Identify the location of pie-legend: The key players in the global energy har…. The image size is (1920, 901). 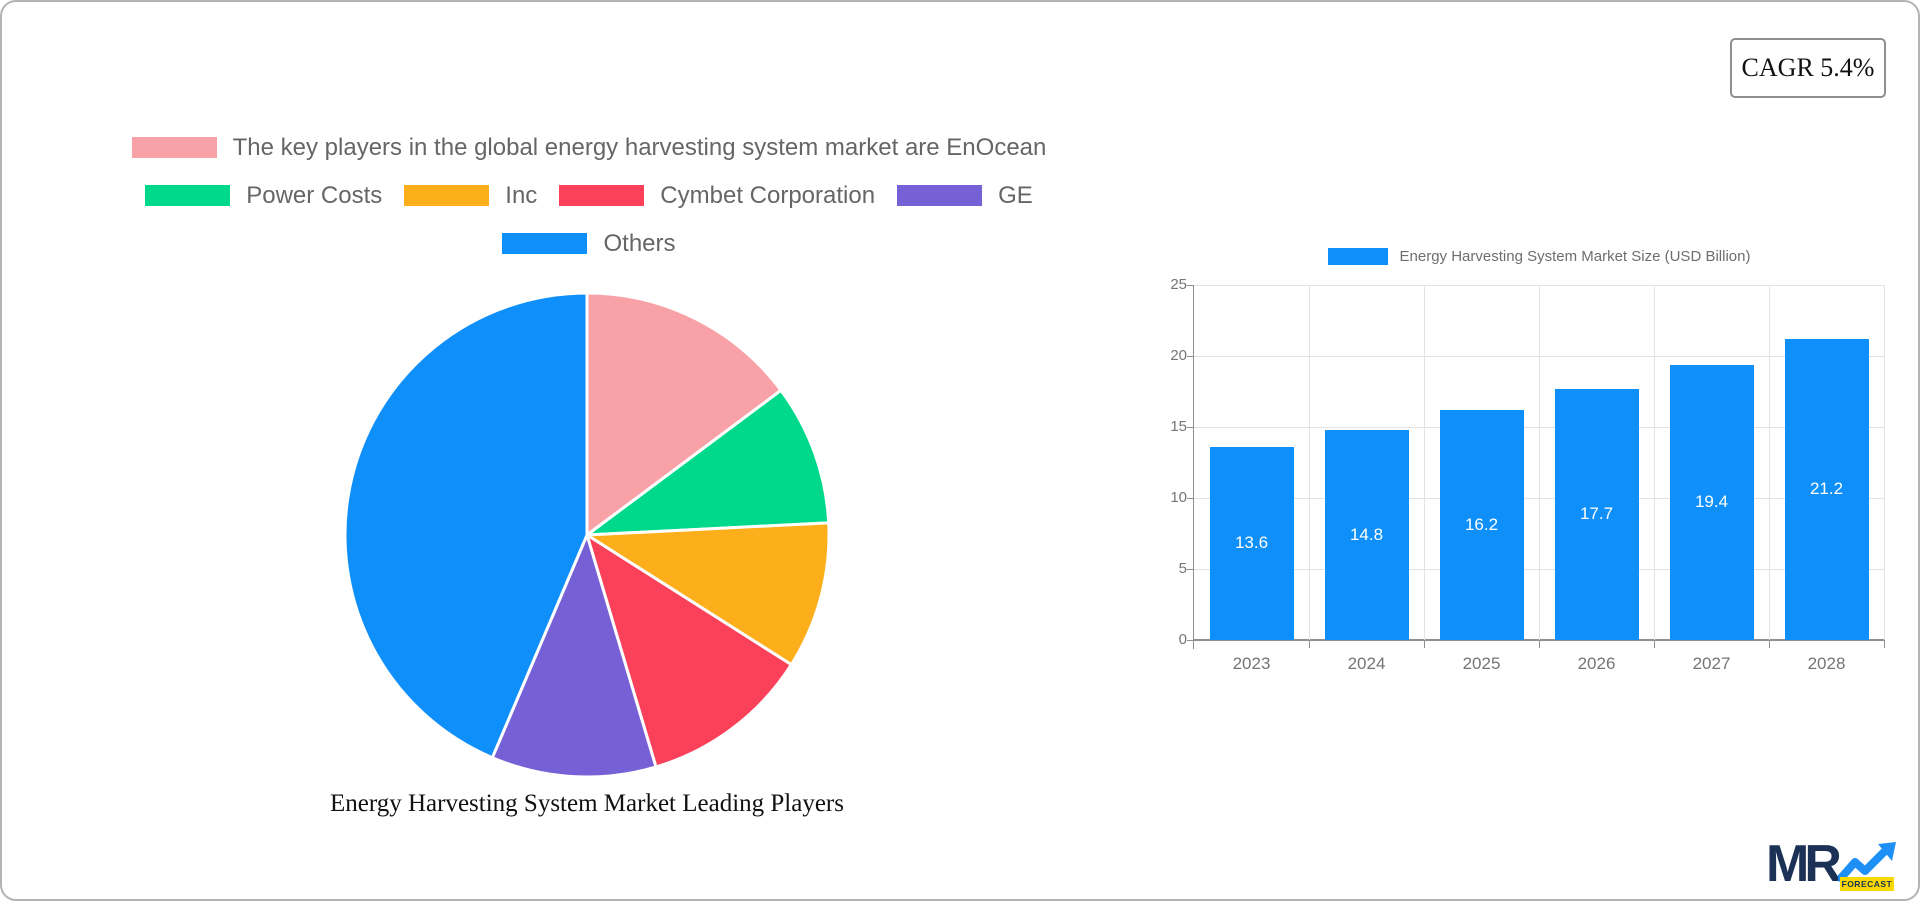
(589, 195).